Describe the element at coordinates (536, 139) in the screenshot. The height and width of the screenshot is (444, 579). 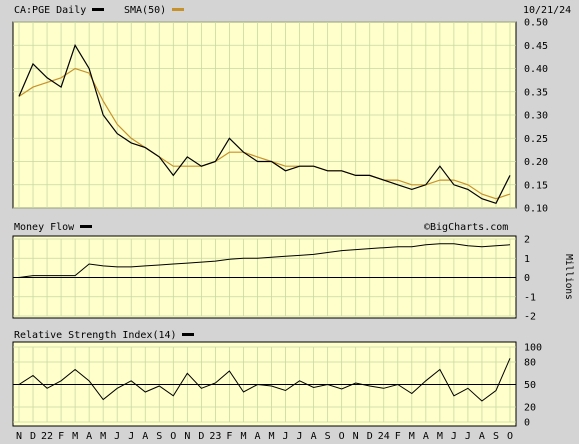
I see `y-tick-label: 0.25` at that location.